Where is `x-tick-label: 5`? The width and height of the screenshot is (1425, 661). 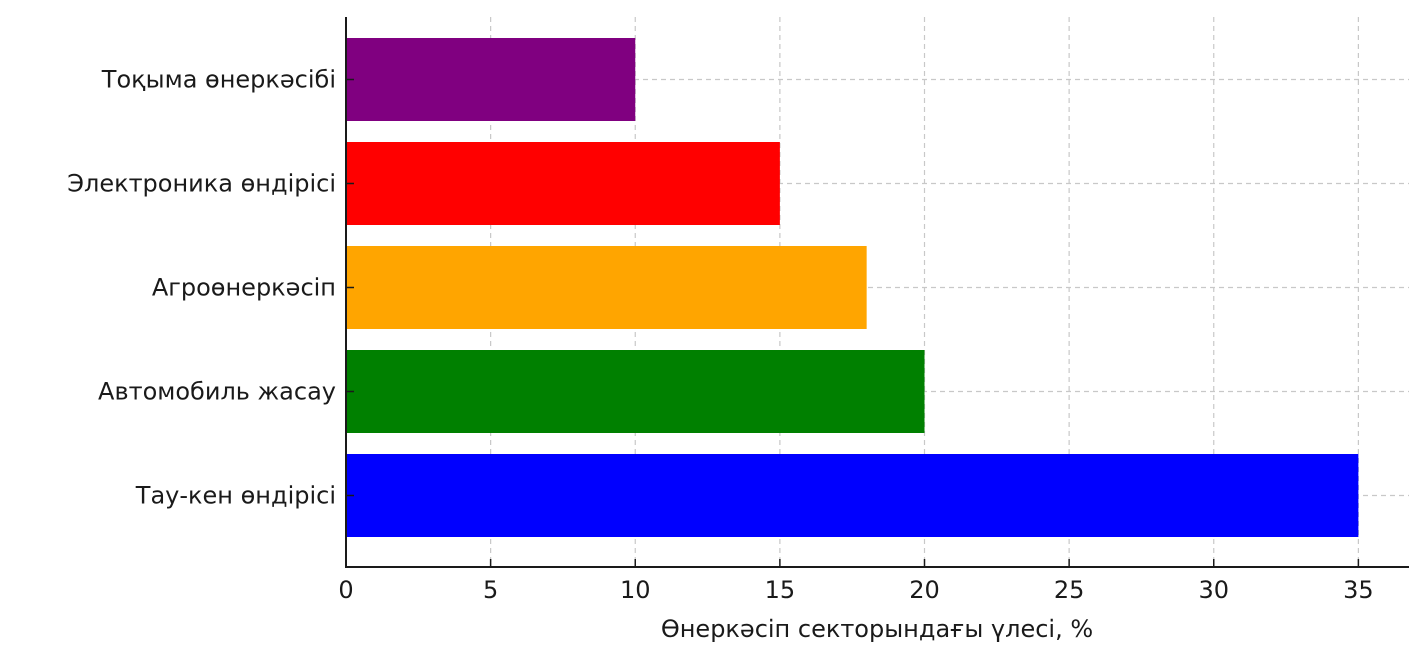
x-tick-label: 5 is located at coordinates (490, 590).